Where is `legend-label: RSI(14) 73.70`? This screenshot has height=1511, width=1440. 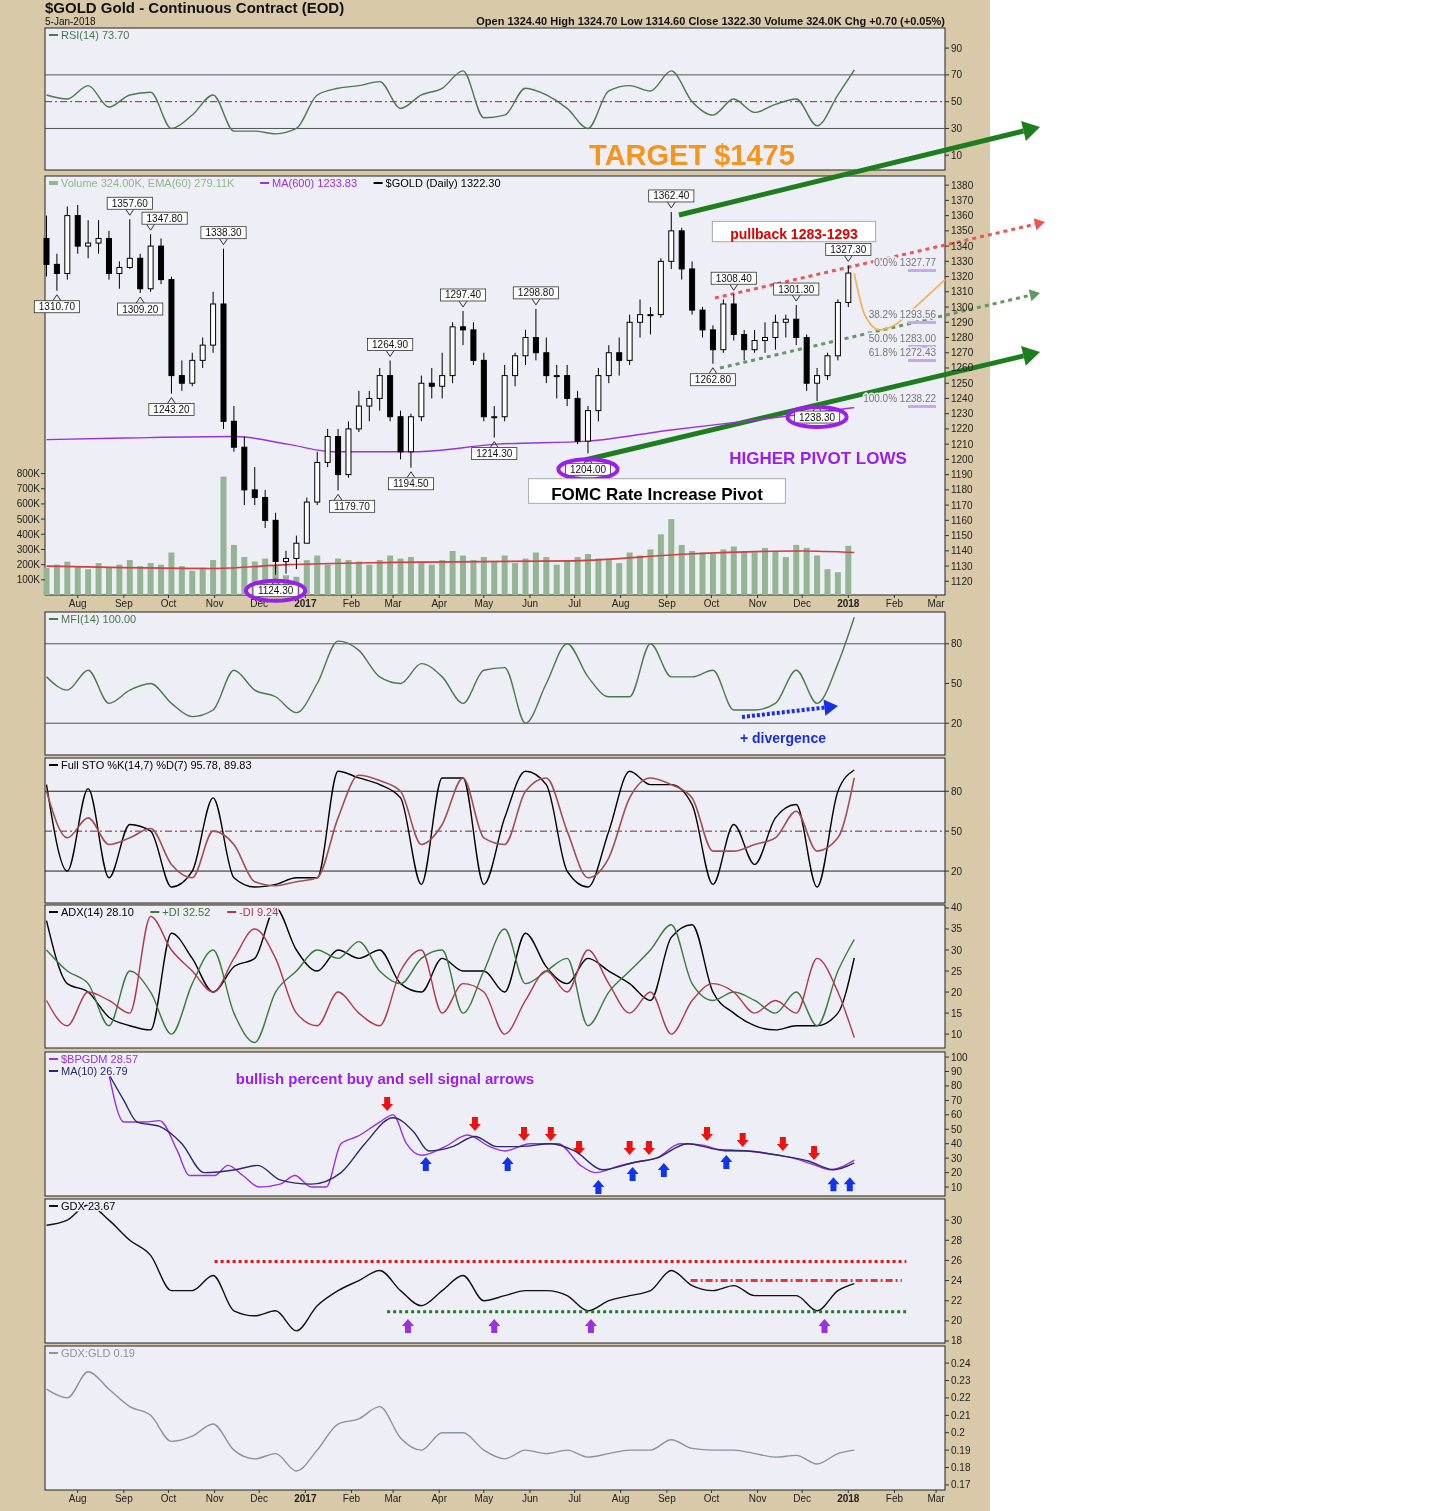
legend-label: RSI(14) 73.70 is located at coordinates (95, 35).